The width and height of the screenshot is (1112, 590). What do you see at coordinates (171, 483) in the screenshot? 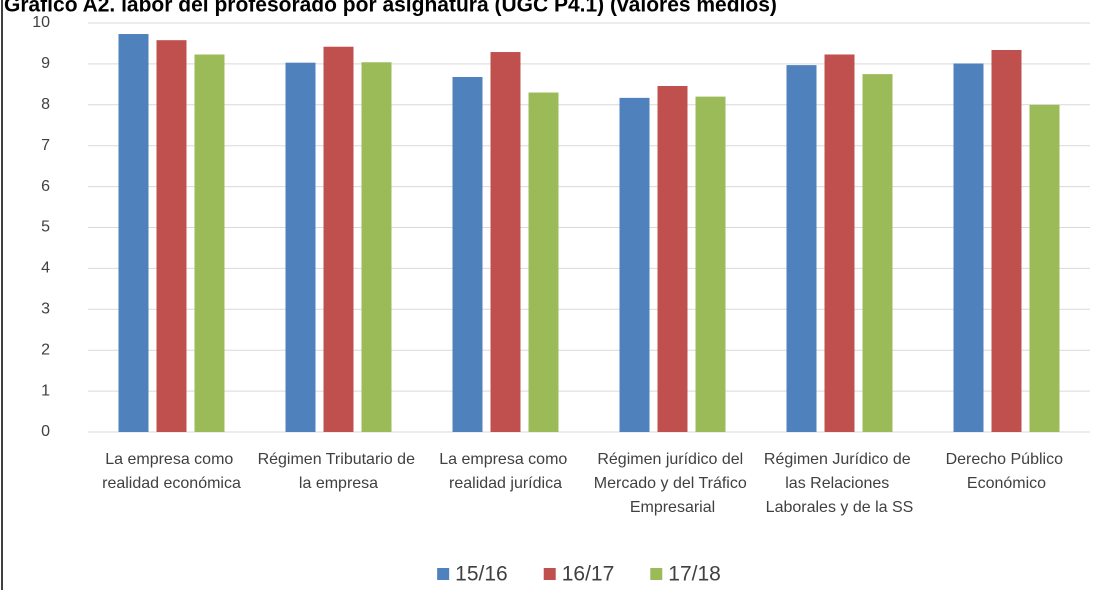
I see `x-tick-line: realidad económica` at bounding box center [171, 483].